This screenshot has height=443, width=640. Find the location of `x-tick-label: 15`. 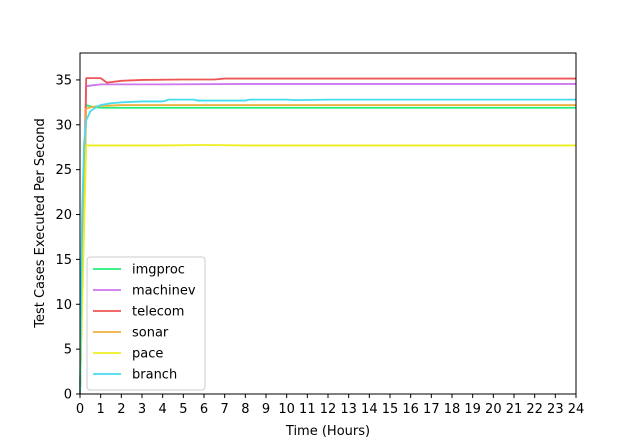

x-tick-label: 15 is located at coordinates (390, 409).